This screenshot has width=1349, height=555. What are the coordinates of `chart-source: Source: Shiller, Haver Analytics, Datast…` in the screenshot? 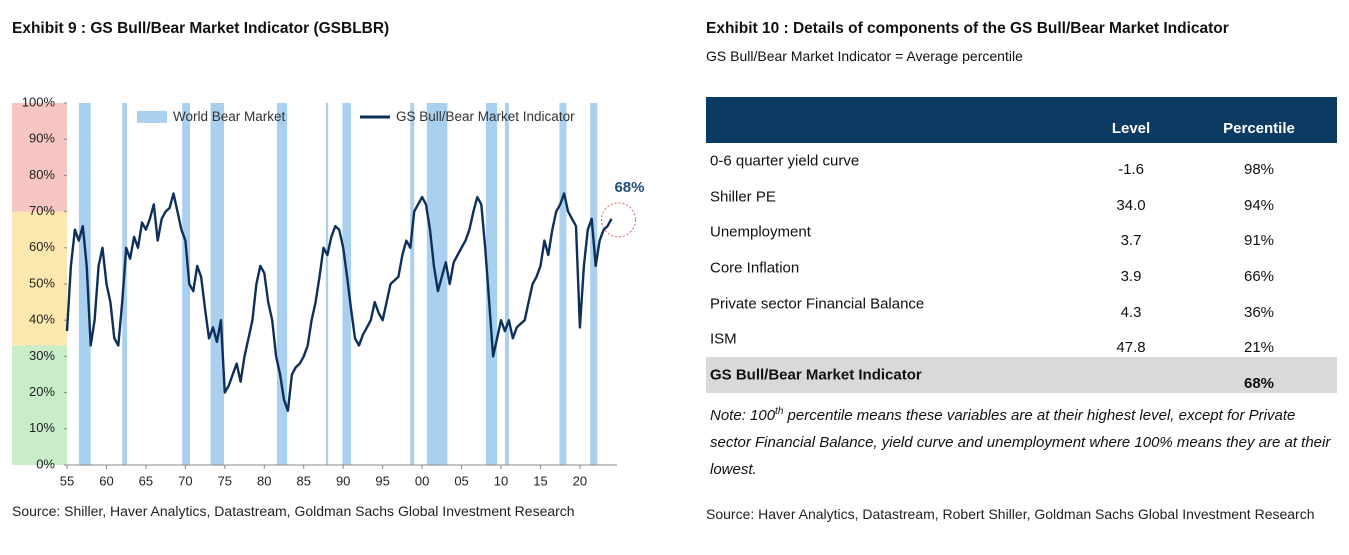 It's located at (293, 511).